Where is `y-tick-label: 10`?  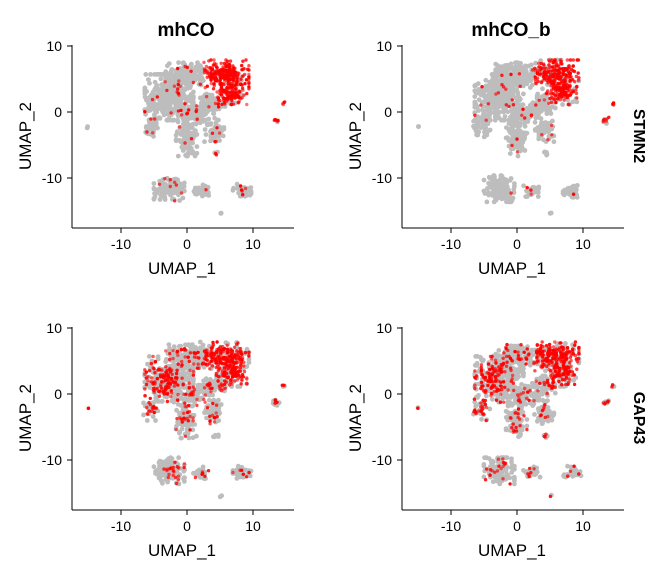
y-tick-label: 10 is located at coordinates (54, 328).